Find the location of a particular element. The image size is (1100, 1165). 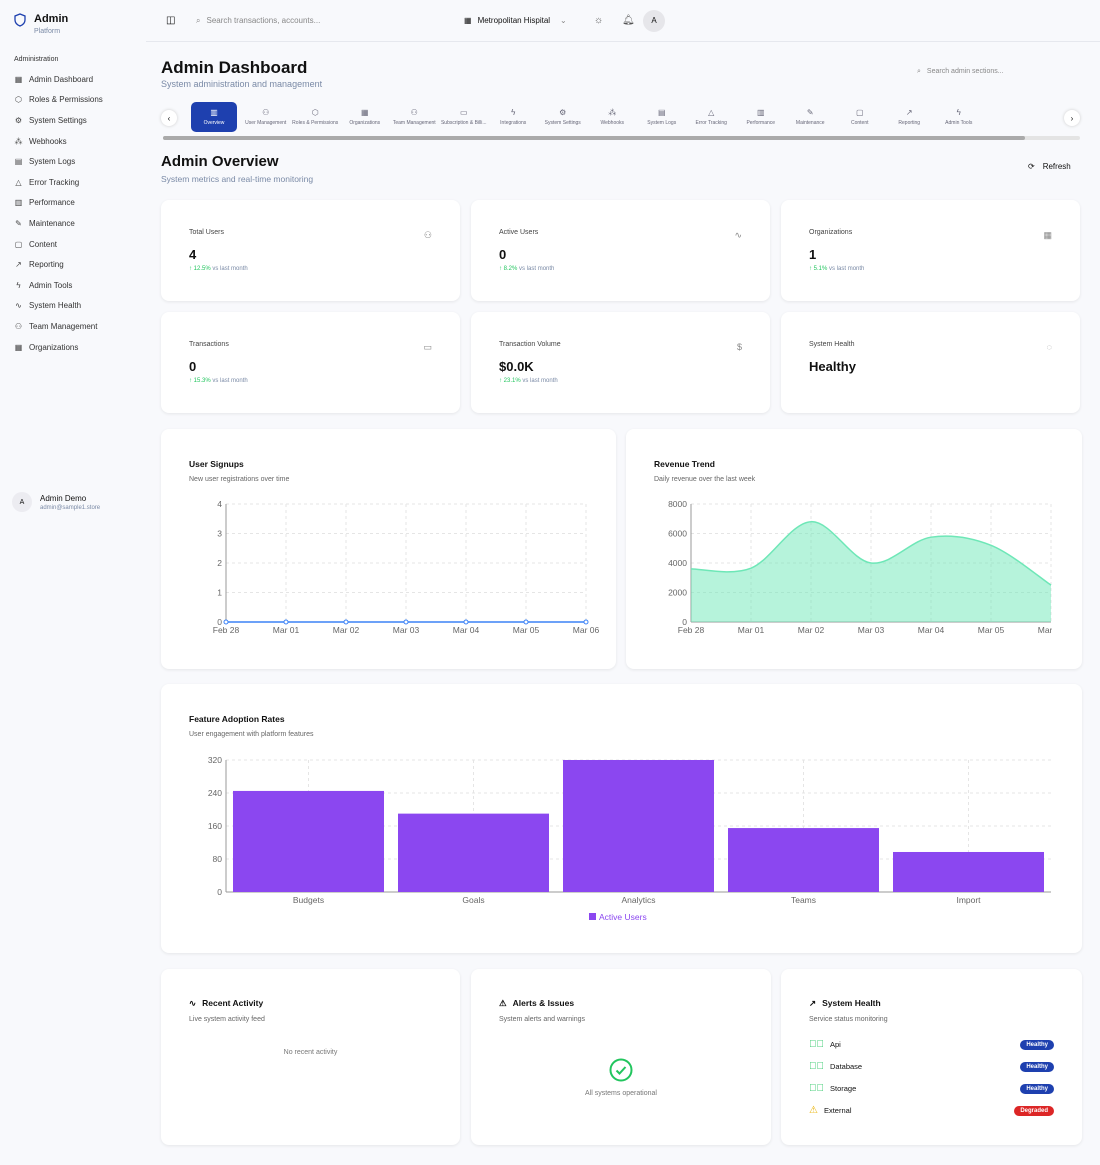

tabs-scroll-right-button: › is located at coordinates (1072, 118).